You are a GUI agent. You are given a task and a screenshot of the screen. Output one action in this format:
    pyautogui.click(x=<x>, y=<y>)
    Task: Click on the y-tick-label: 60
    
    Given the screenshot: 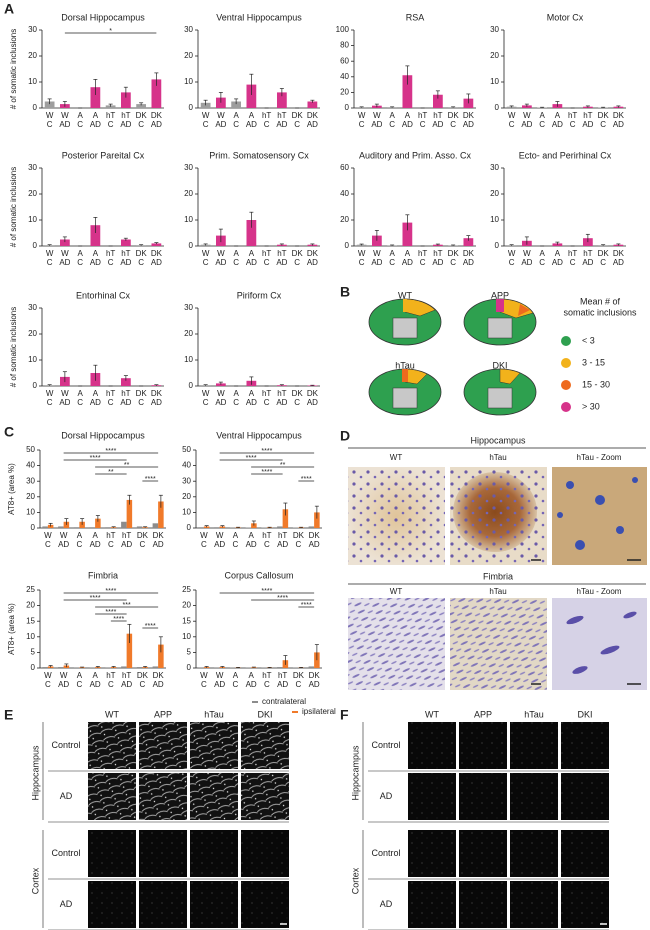 What is the action you would take?
    pyautogui.click(x=344, y=60)
    